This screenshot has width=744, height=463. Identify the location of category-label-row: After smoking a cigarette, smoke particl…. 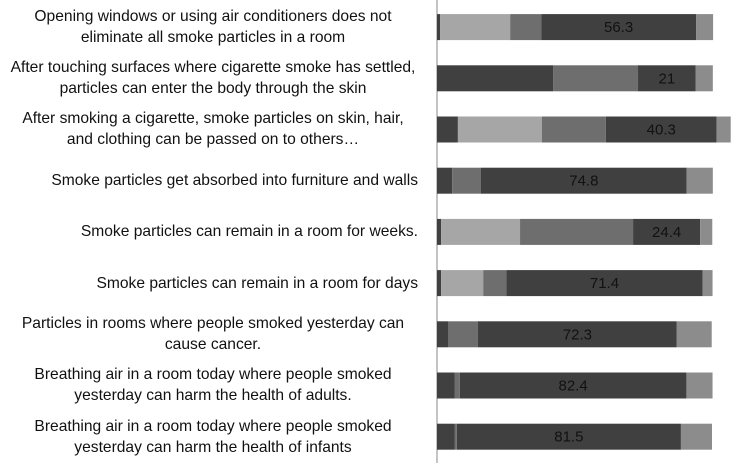
(213, 129).